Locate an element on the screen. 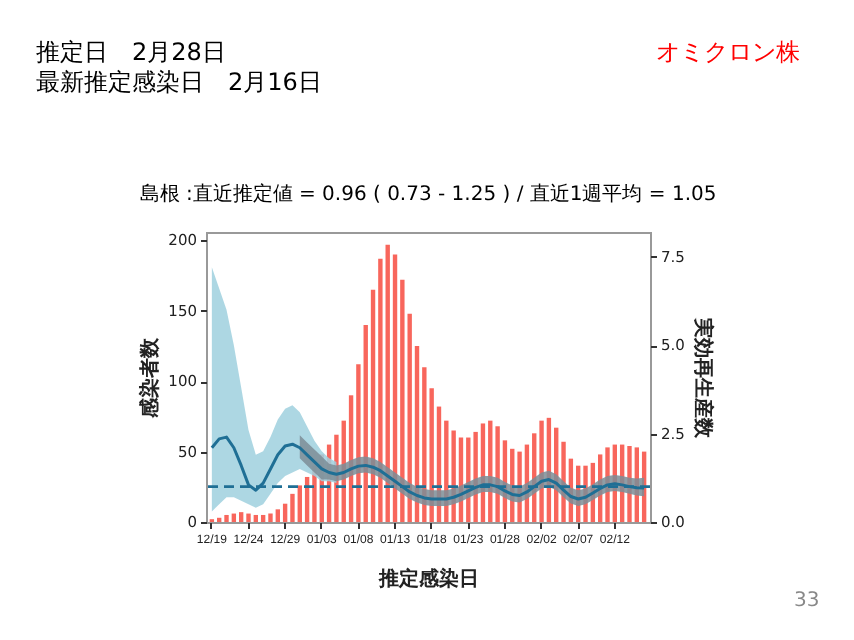  text: オミクロン株 is located at coordinates (728, 53).